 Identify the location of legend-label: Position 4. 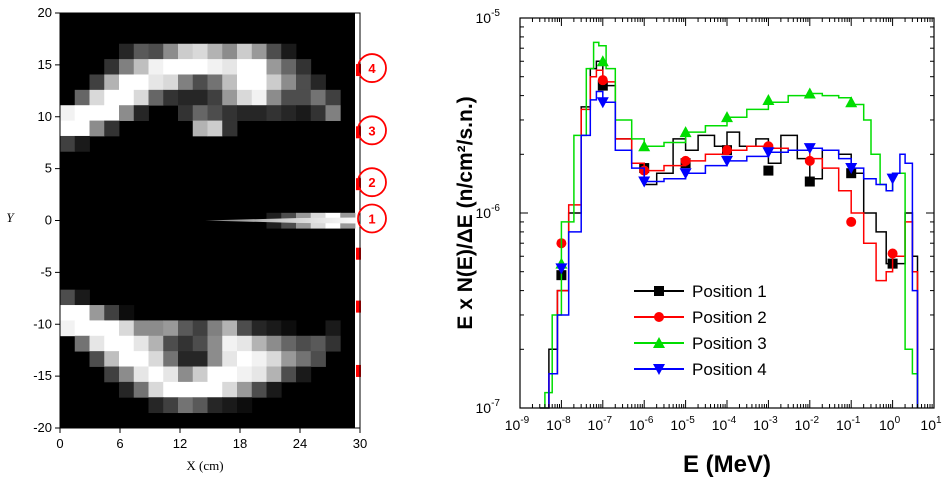
(729, 369).